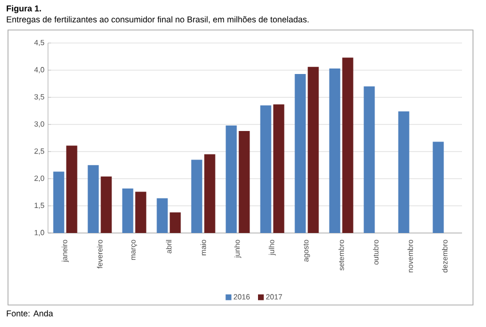  Describe the element at coordinates (157, 20) in the screenshot. I see `chart-subtitle: Entregas de fertilizantes ao consumidor final no Brasil, em milhões de toneladas.` at that location.